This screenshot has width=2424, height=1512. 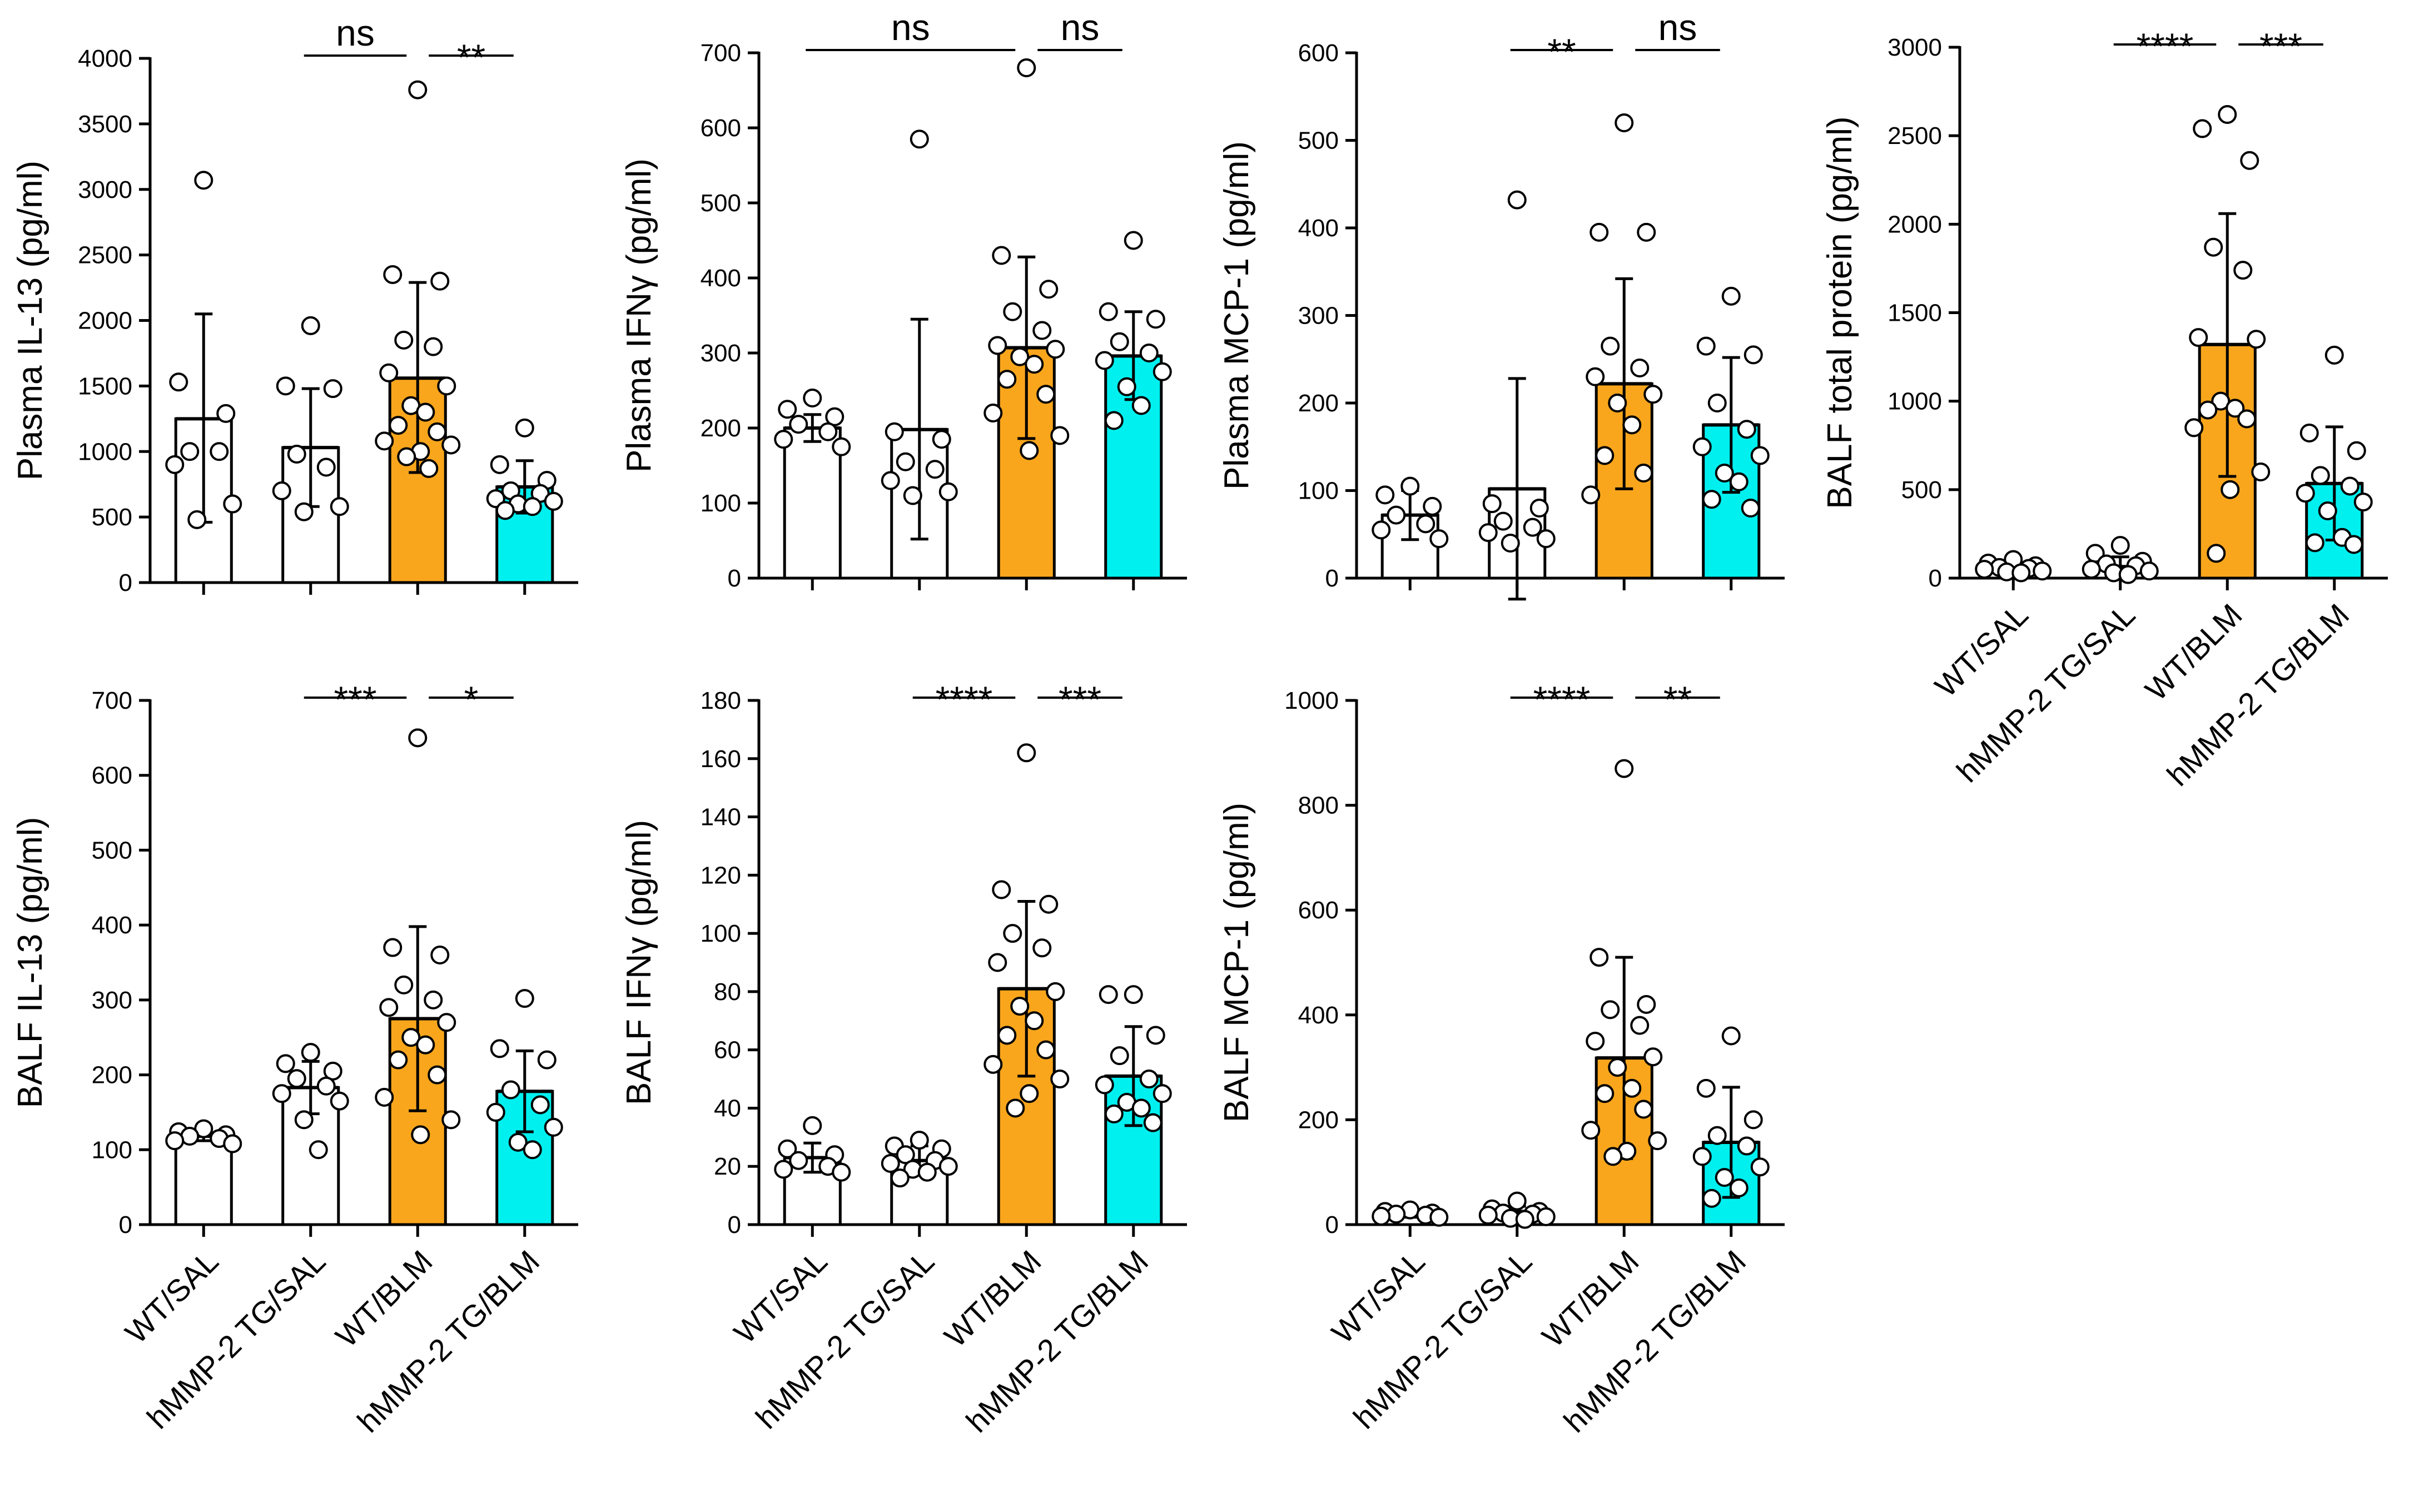 I want to click on y-tick-label: 3000, so click(x=1914, y=47).